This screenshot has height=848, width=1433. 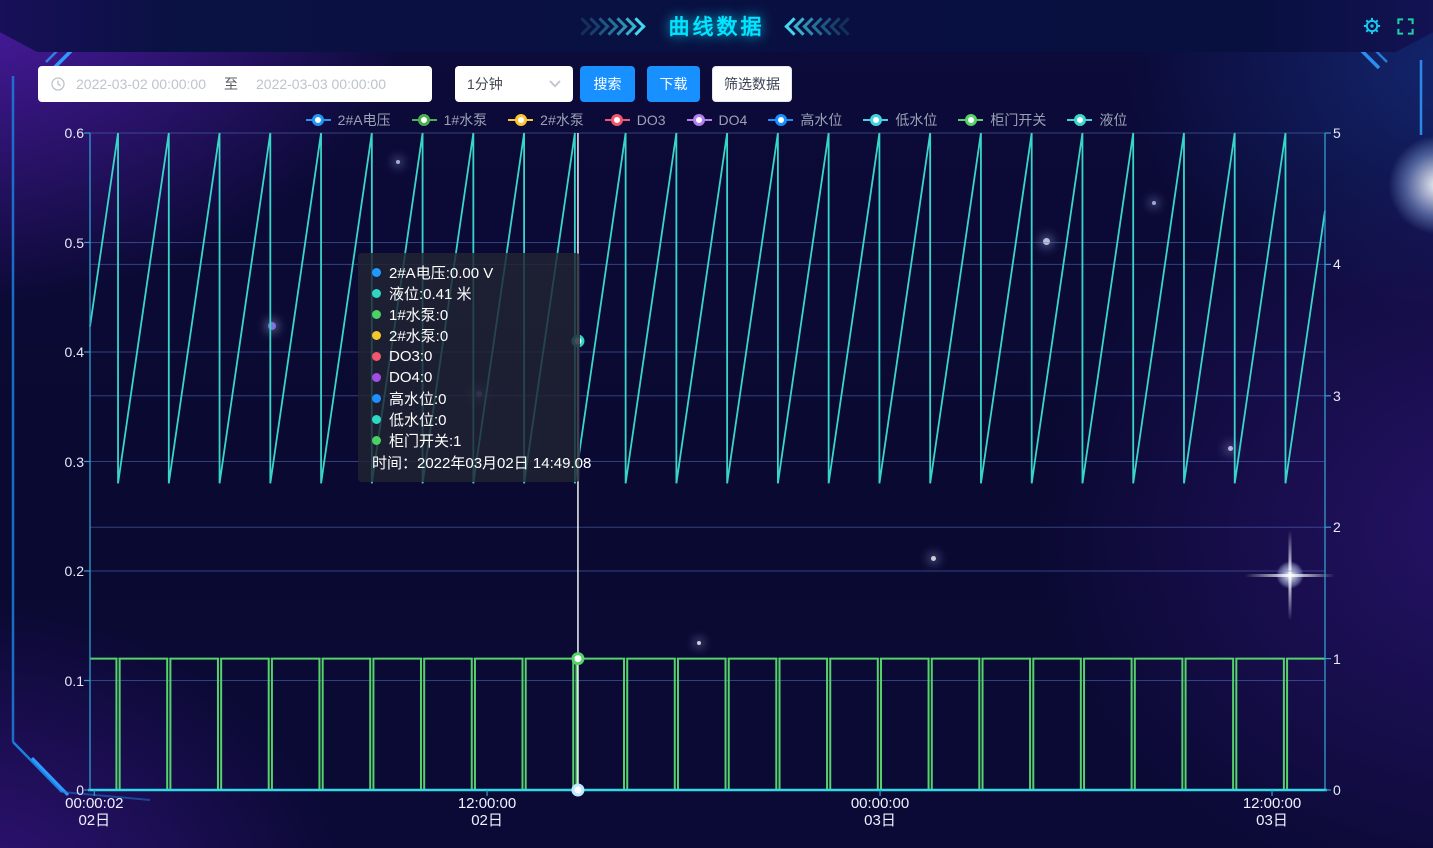 What do you see at coordinates (231, 84) in the screenshot?
I see `date-range-separator: 至` at bounding box center [231, 84].